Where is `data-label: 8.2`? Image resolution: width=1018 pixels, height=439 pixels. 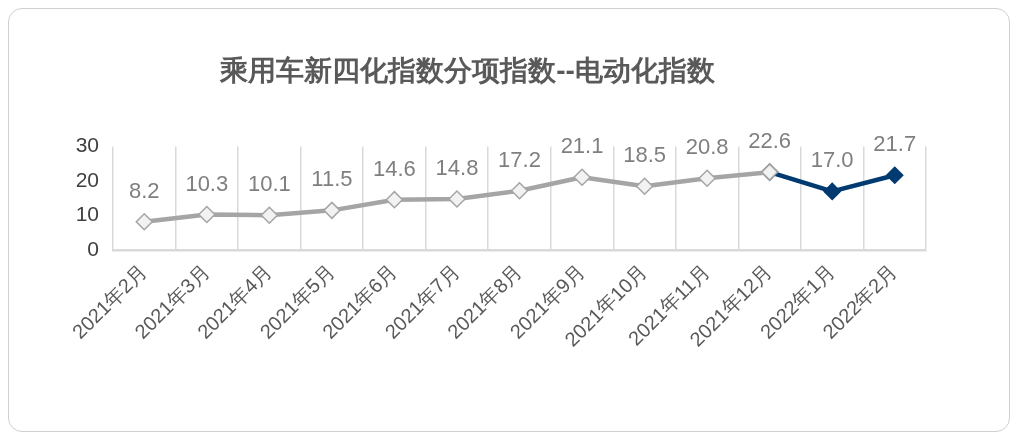 data-label: 8.2 is located at coordinates (144, 190).